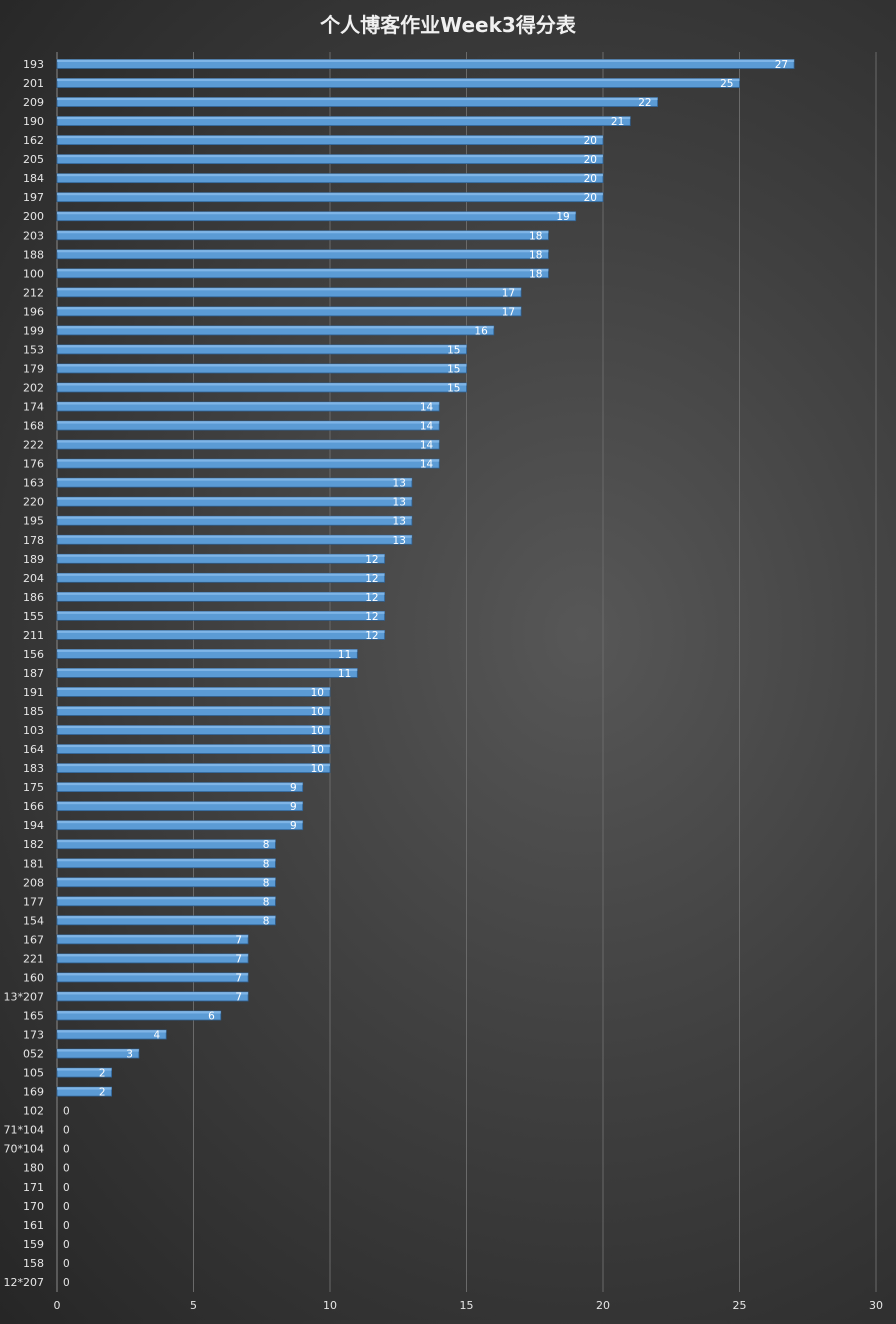 This screenshot has height=1324, width=896. Describe the element at coordinates (33, 292) in the screenshot. I see `category-label: 212` at that location.